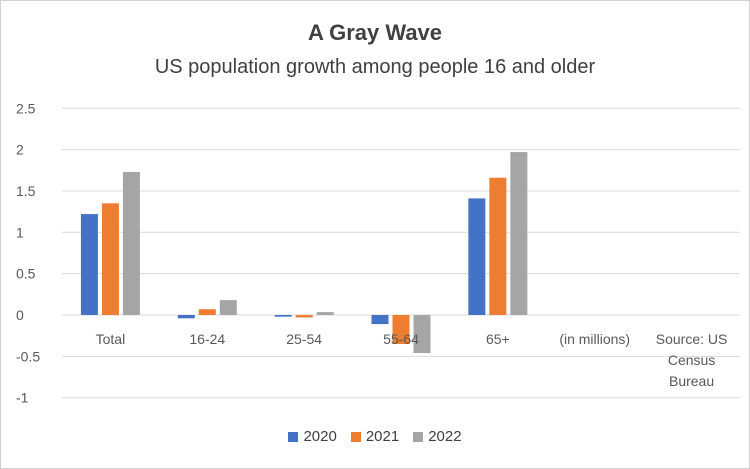  What do you see at coordinates (89, 264) in the screenshot?
I see `bar-2020-Total` at bounding box center [89, 264].